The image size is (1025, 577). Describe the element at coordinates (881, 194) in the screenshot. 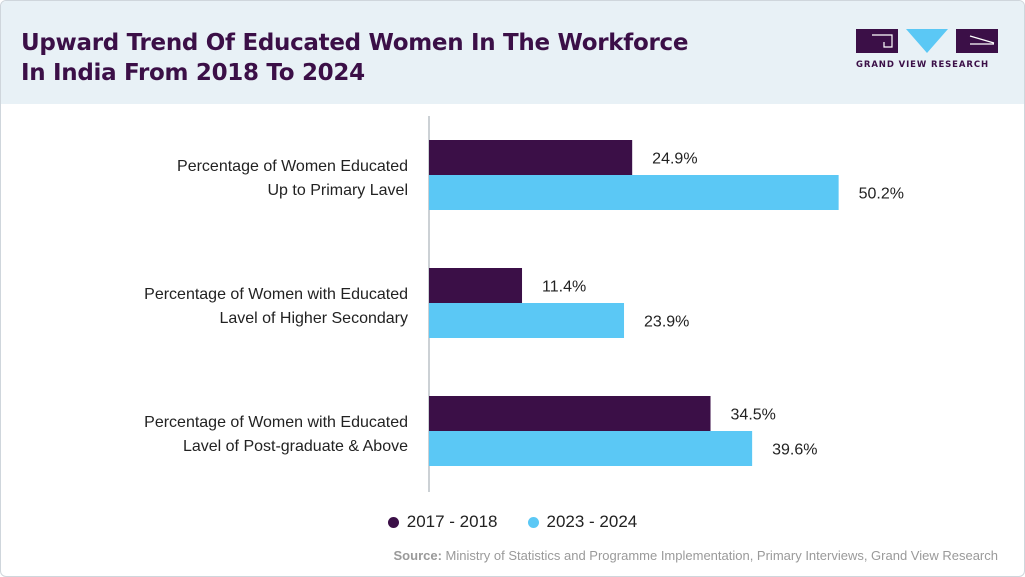

I see `data-label: 50.2%` at that location.